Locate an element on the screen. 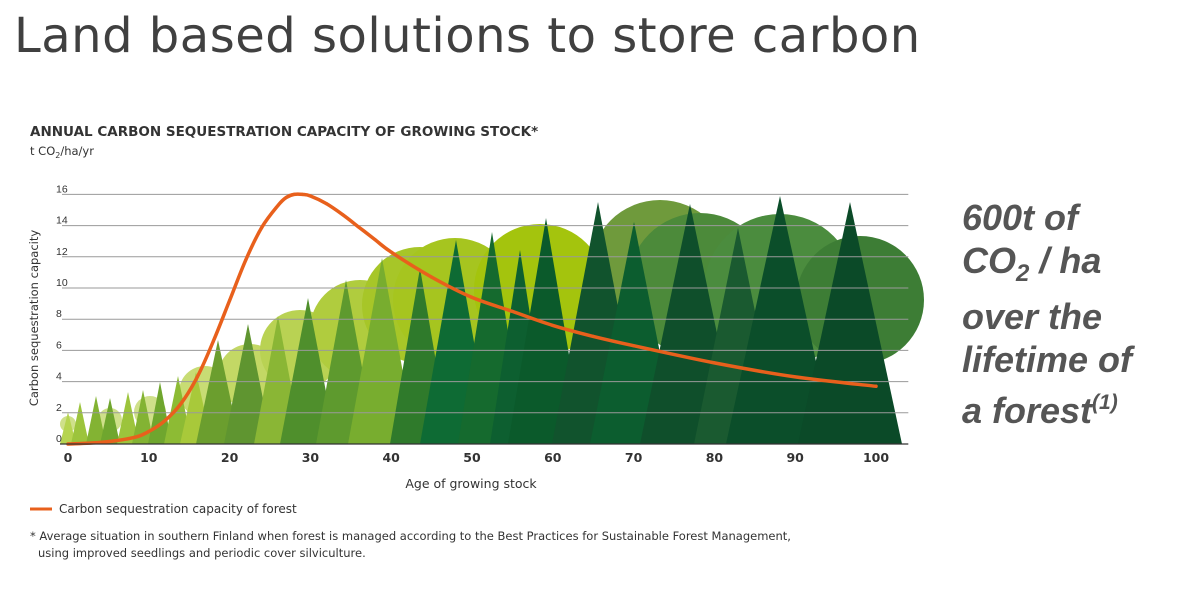 Image resolution: width=1193 pixels, height=594 pixels. side-note-line: CO2 / ha is located at coordinates (1032, 263).